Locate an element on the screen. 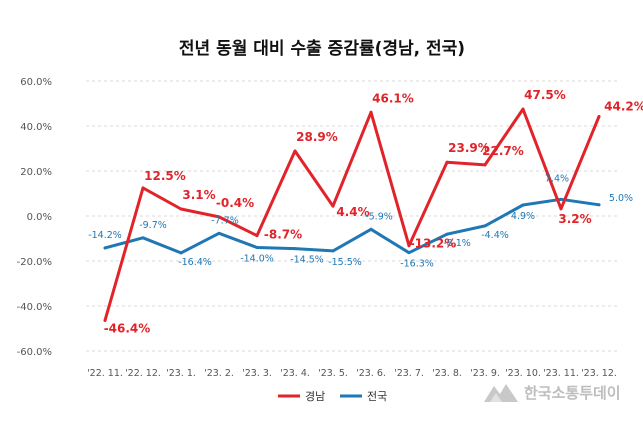  y-axis-ticks: 60.0% 40.0% 20.0% 0.0% -20.0% -40.0% -60.0% is located at coordinates (34, 217).